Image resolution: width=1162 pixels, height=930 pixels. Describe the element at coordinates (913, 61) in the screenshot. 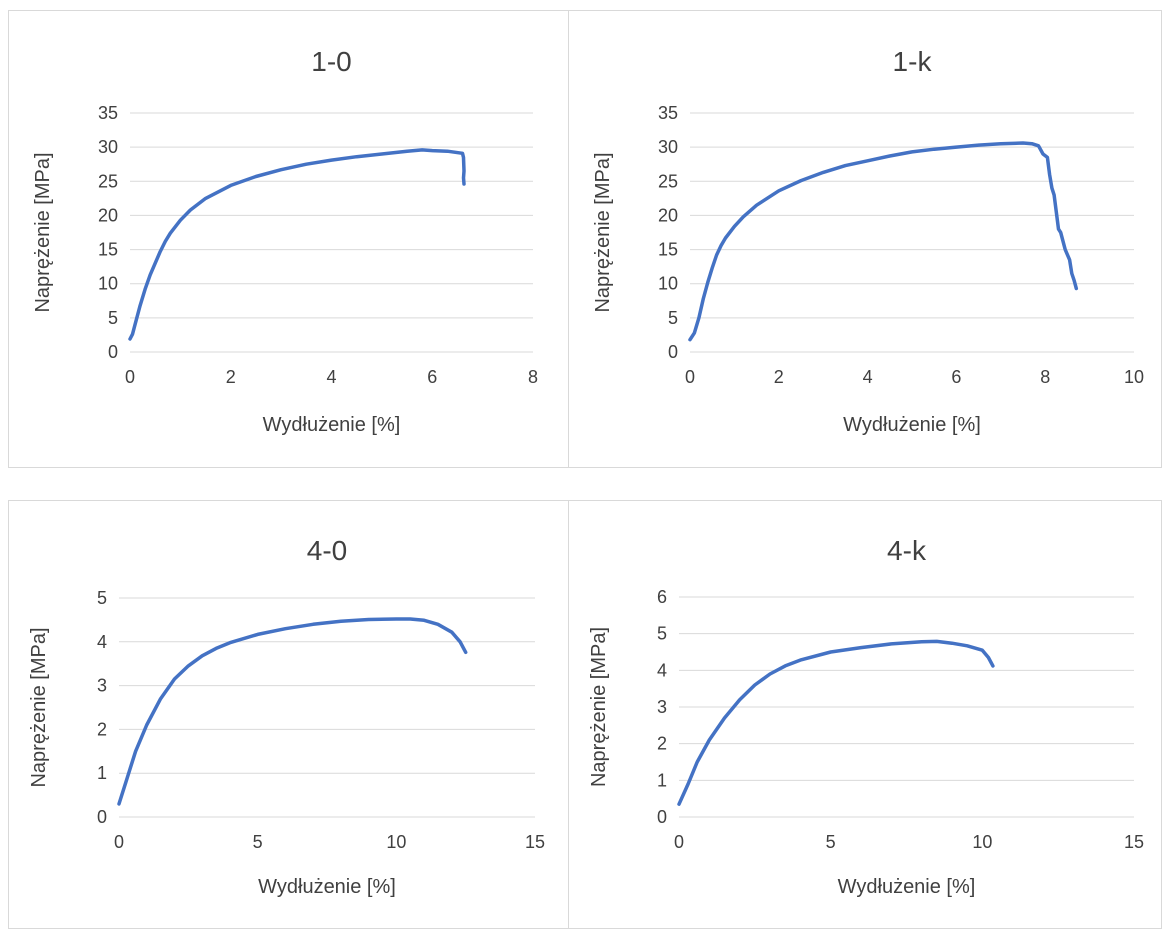

I see `chart-title: 1-k` at that location.